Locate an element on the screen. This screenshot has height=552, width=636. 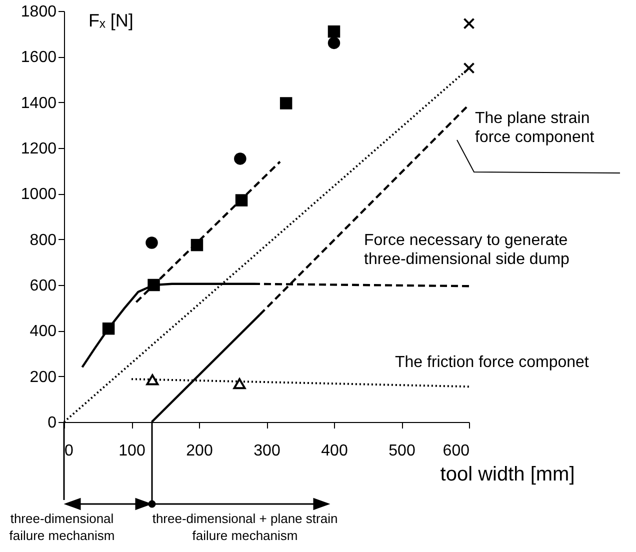
x-tick-label: 300 is located at coordinates (267, 451).